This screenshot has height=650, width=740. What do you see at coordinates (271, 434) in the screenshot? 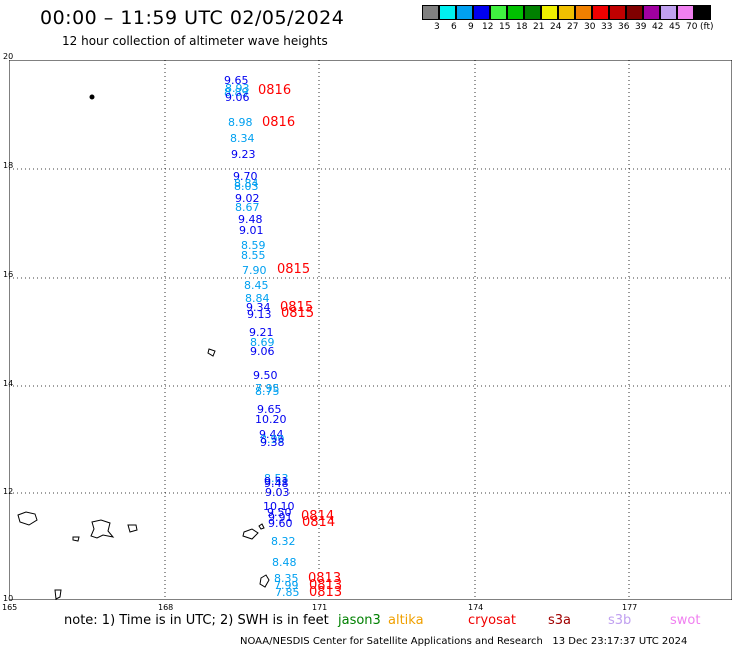
I see `wave-height-reading: 9.44` at bounding box center [271, 434].